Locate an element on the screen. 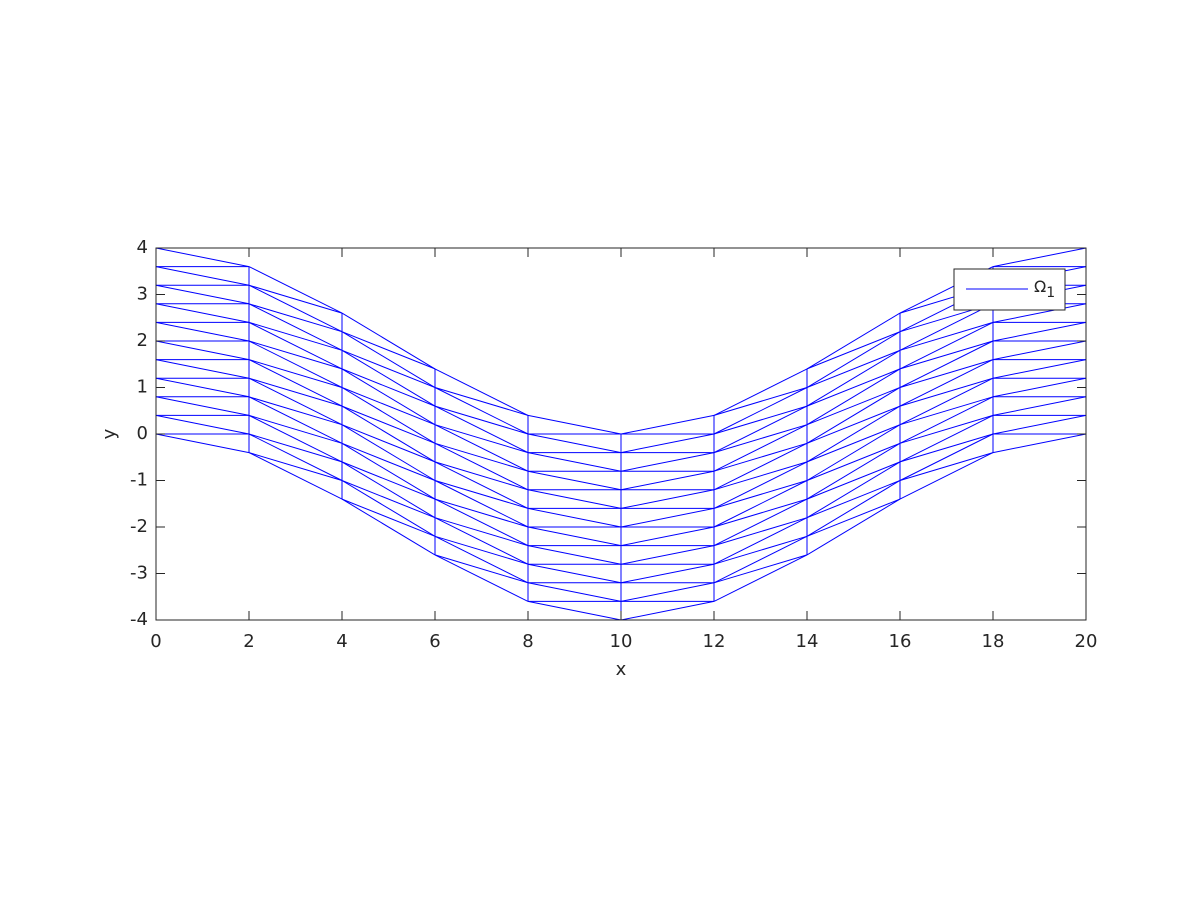 The width and height of the screenshot is (1200, 900). y-tick-label: -2 is located at coordinates (139, 526).